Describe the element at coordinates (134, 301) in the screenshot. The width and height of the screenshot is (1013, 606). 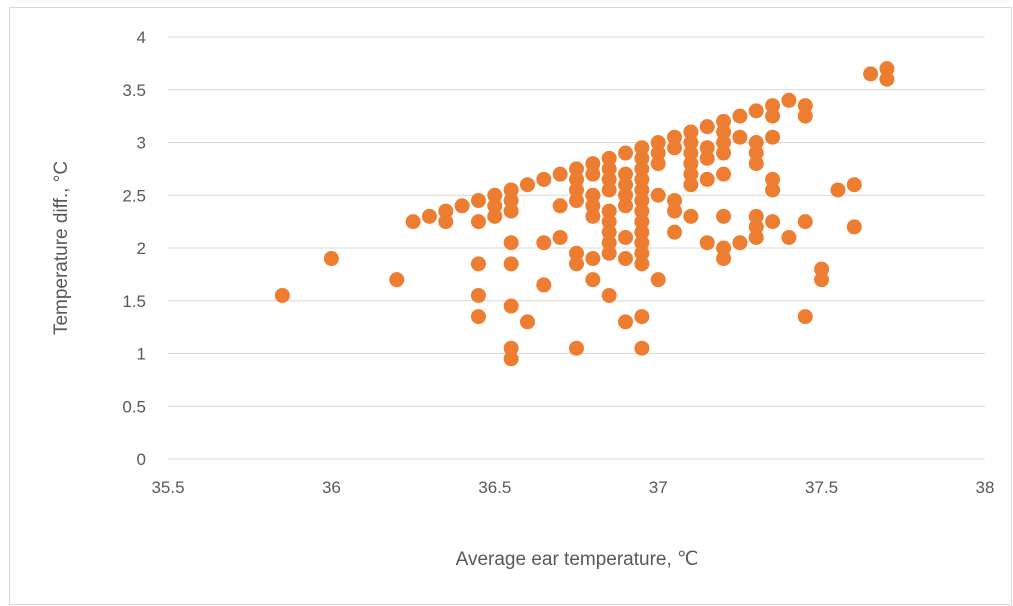
I see `y-tick-label: 1.5` at that location.